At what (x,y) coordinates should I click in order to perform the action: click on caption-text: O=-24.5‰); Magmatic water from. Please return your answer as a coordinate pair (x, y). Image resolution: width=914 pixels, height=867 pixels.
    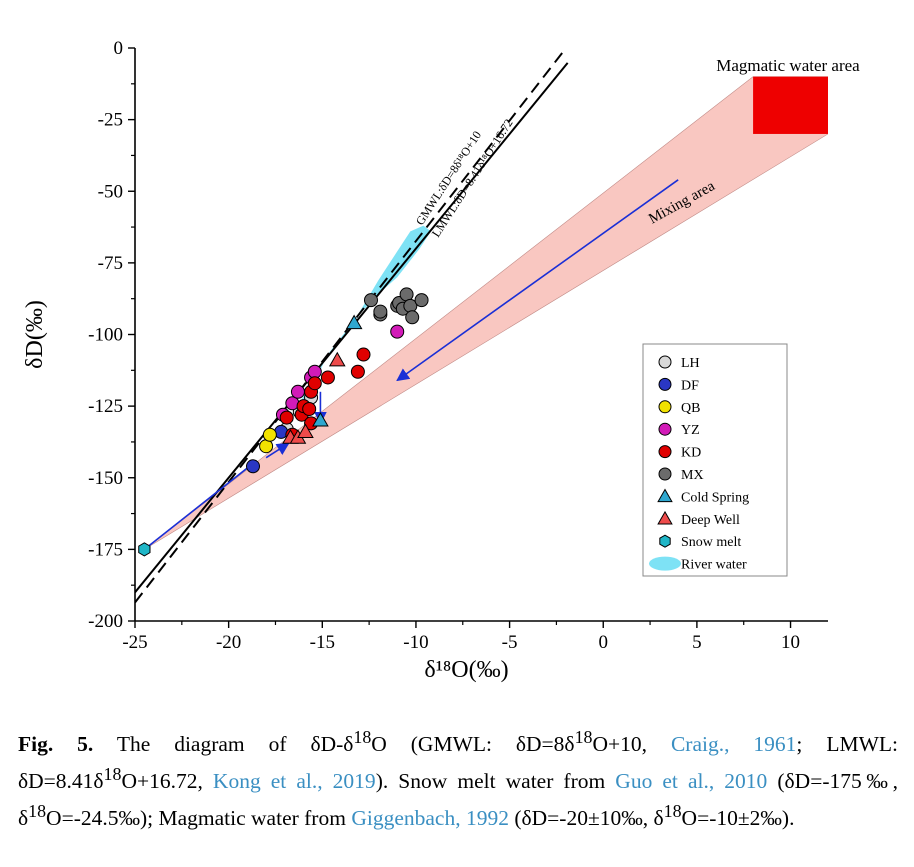
    Looking at the image, I should click on (199, 818).